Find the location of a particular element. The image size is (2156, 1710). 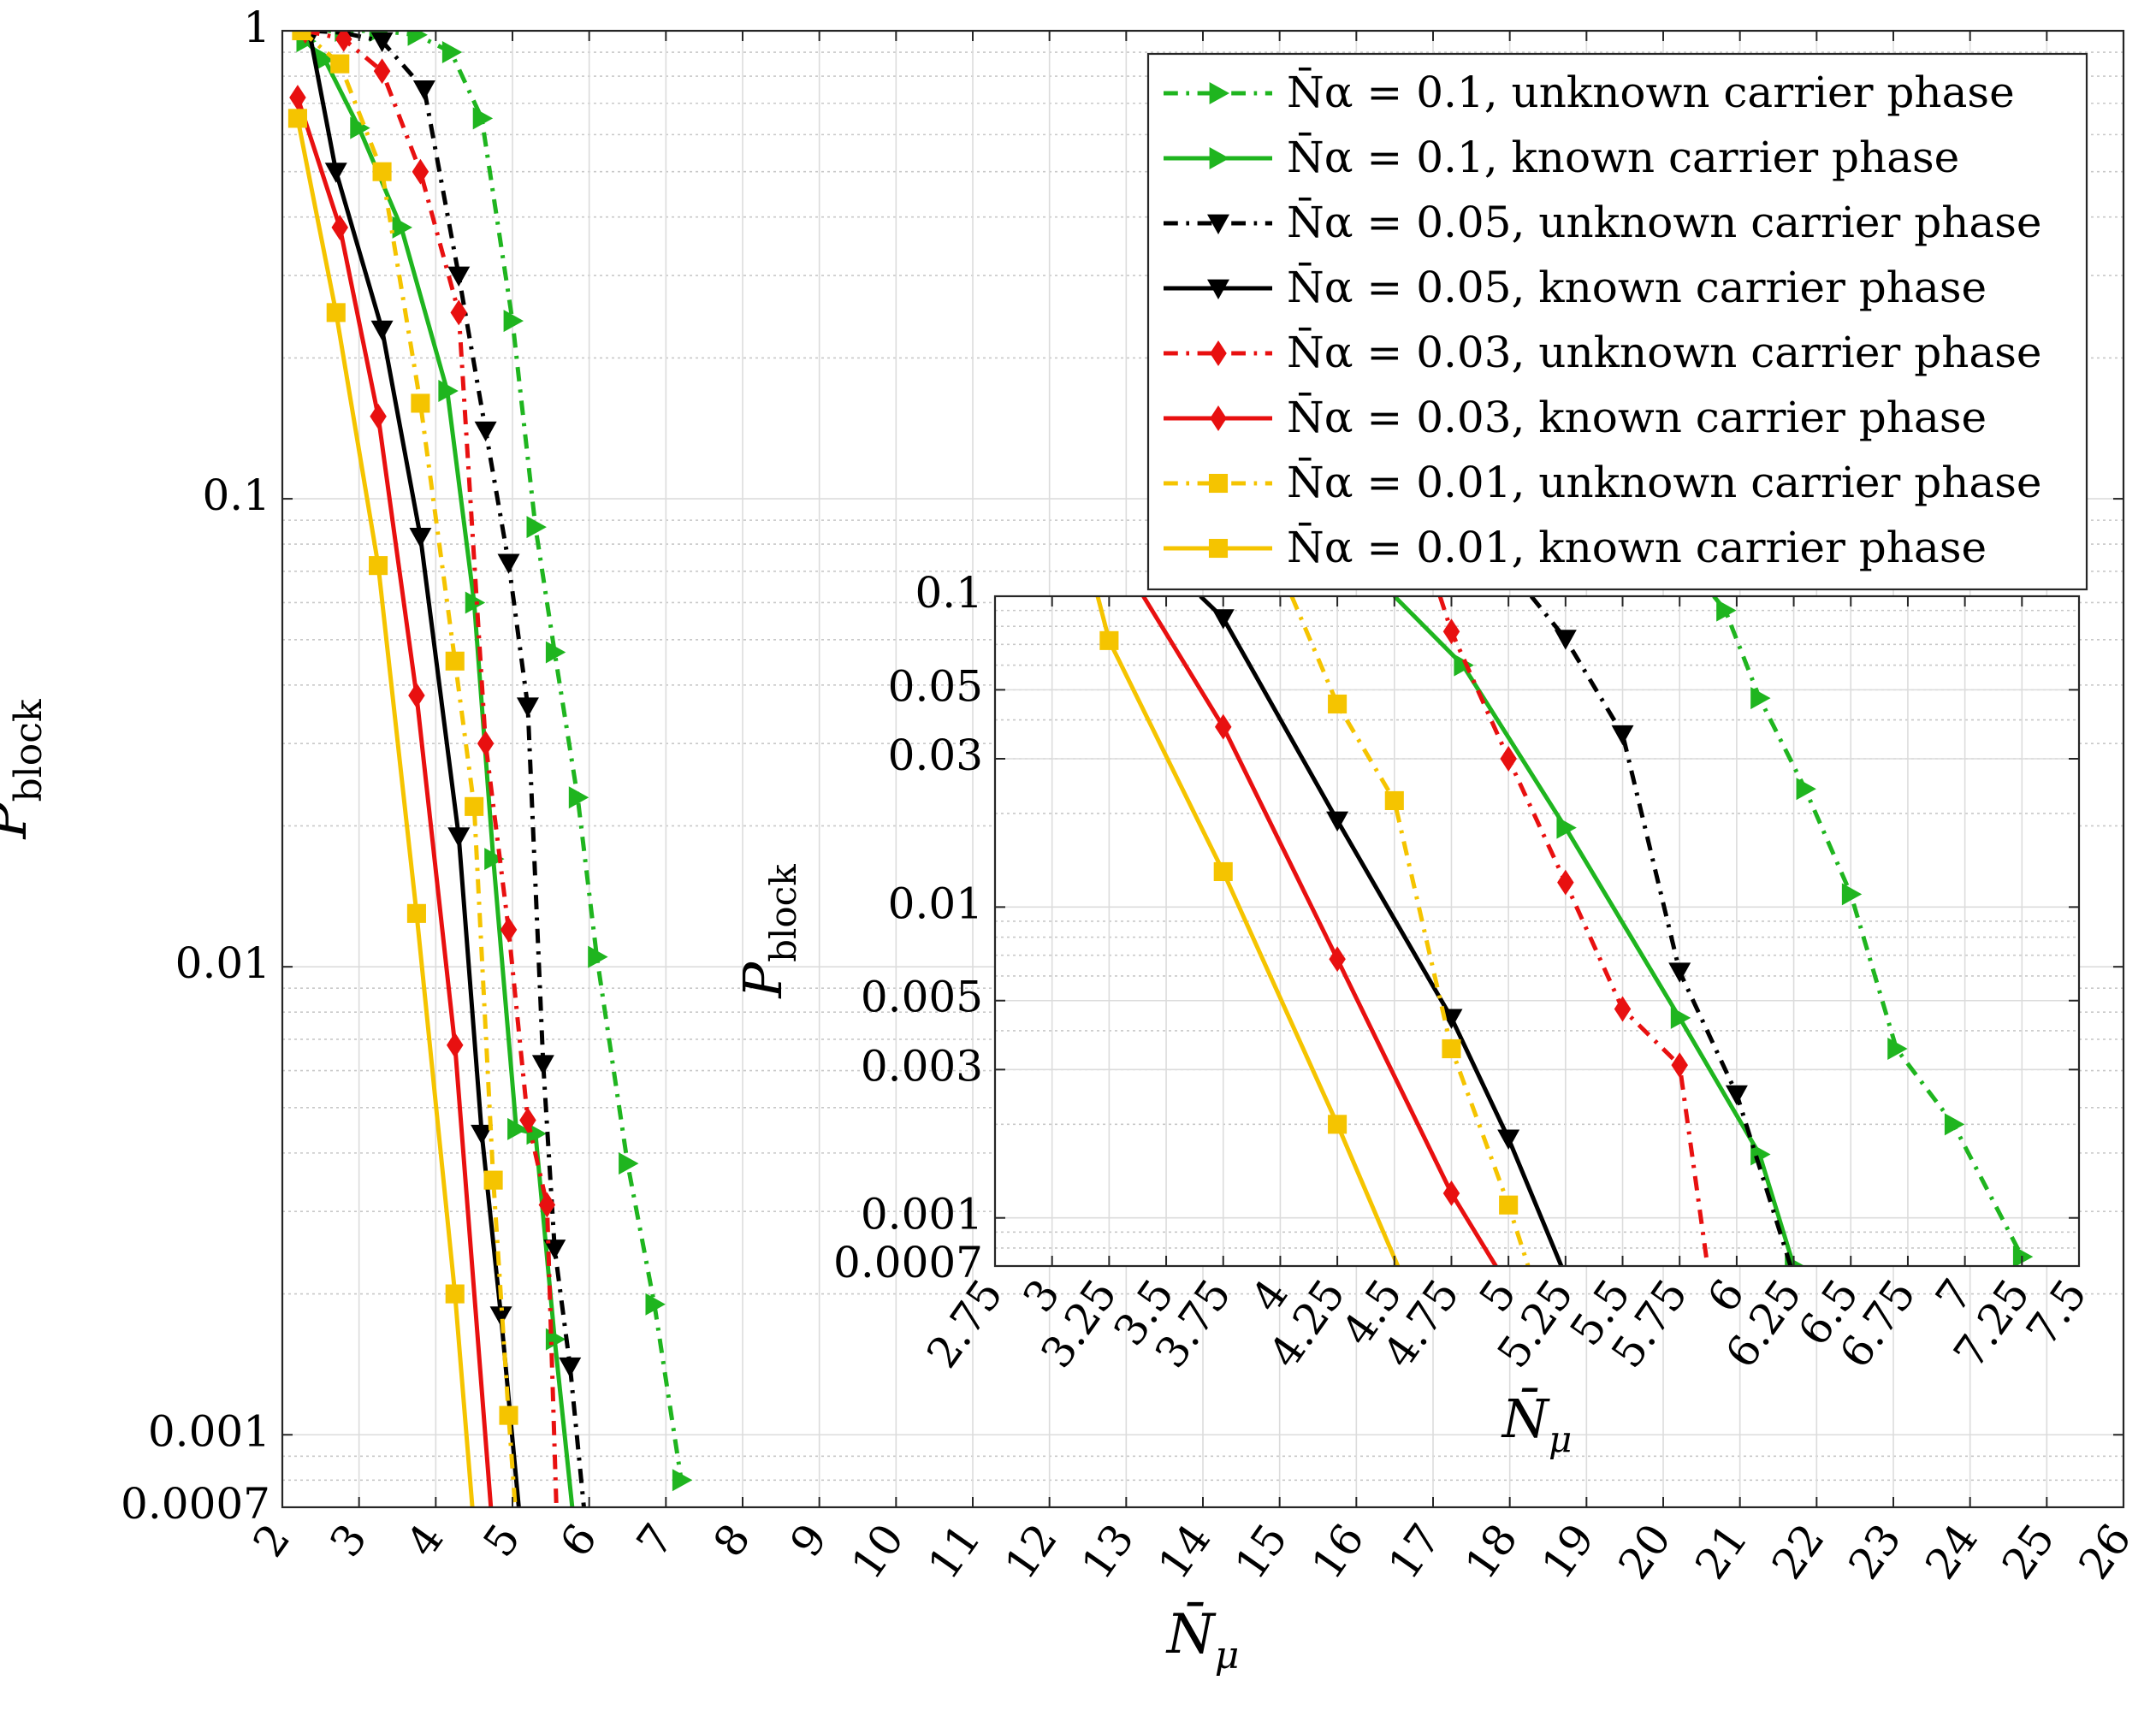

main-x-tick-label: 7 is located at coordinates (655, 1540).